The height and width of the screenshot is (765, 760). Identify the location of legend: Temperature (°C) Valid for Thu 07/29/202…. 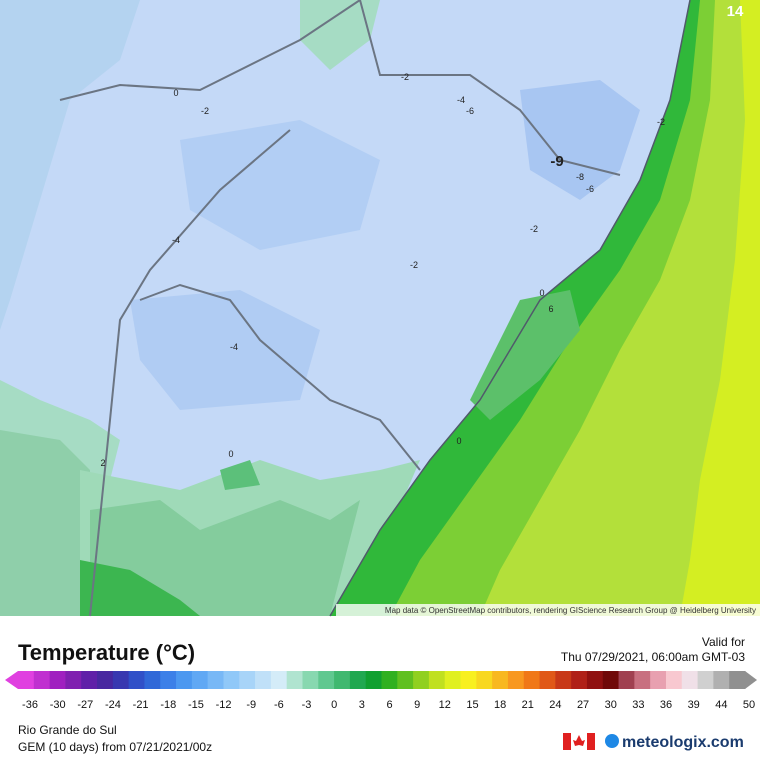
(381, 673).